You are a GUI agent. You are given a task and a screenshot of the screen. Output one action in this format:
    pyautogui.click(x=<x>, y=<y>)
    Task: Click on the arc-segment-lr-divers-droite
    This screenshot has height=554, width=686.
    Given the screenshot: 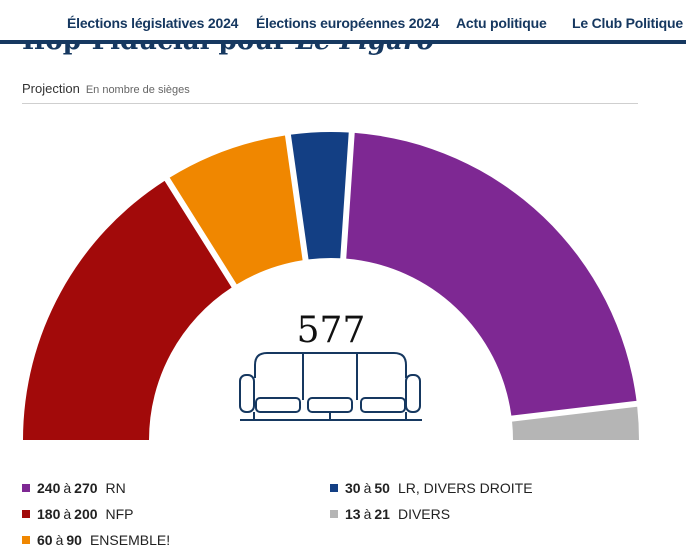 What is the action you would take?
    pyautogui.click(x=319, y=196)
    